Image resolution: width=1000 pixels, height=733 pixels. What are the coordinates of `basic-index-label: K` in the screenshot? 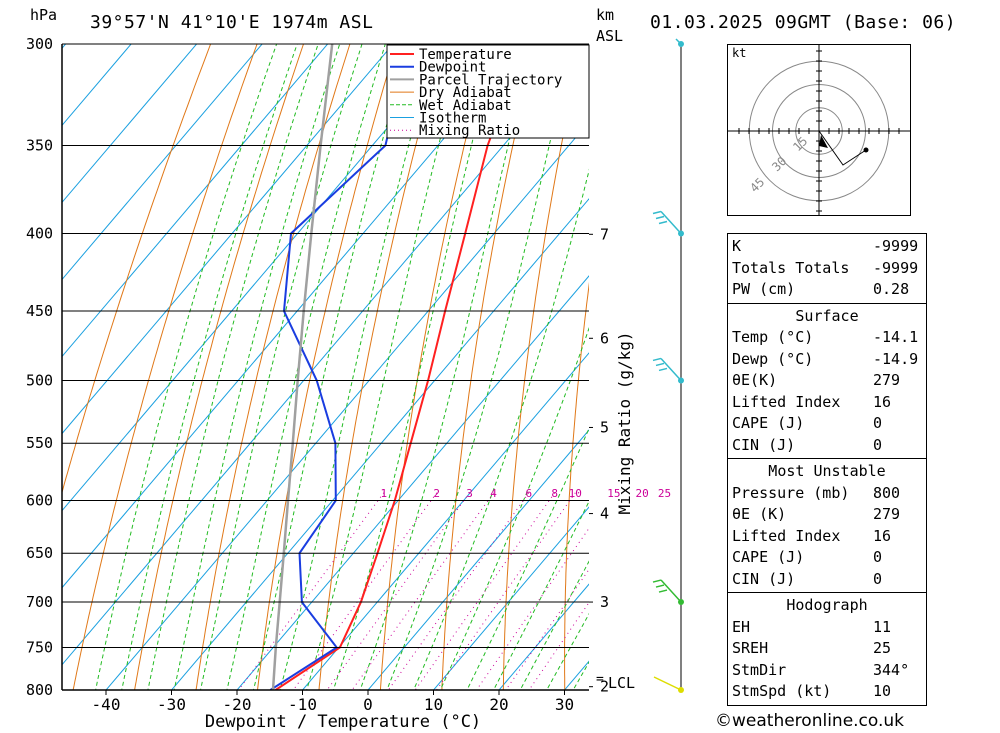 It's located at (737, 246).